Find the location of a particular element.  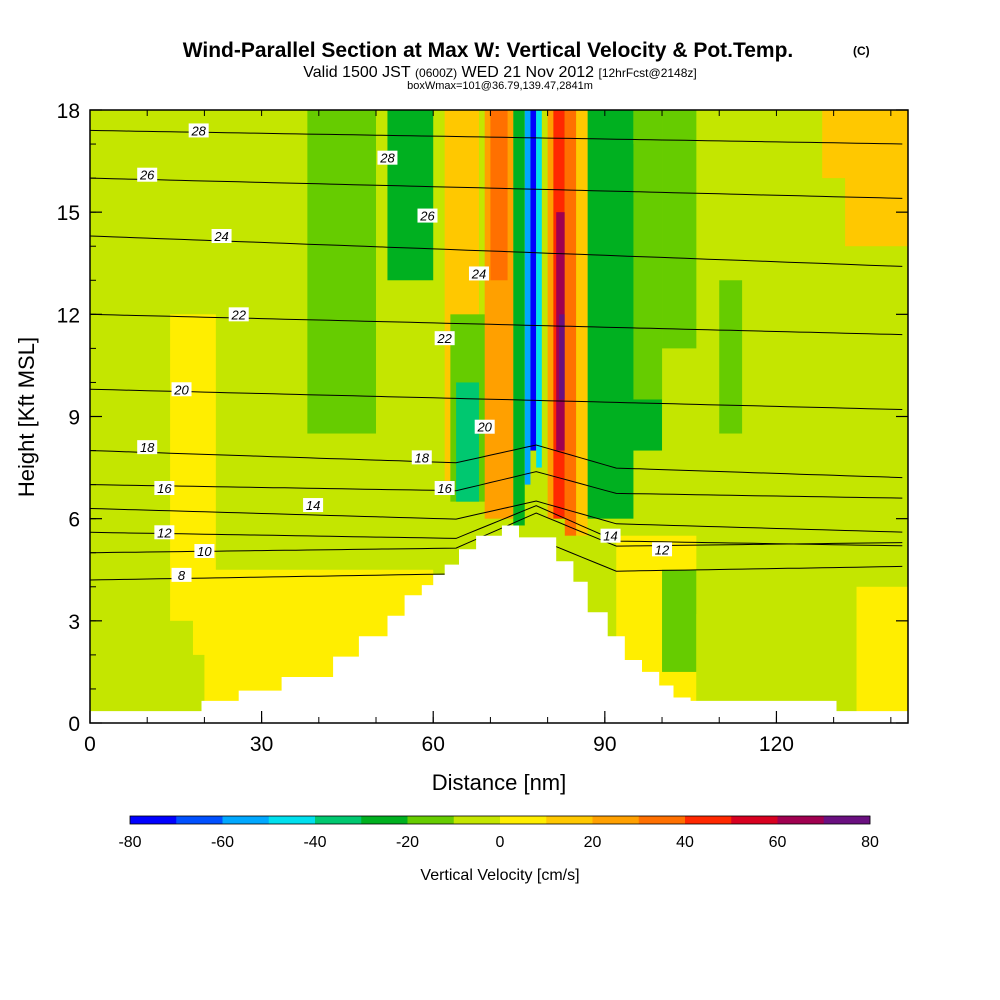

colorbar-tick-label: 80 is located at coordinates (870, 842).